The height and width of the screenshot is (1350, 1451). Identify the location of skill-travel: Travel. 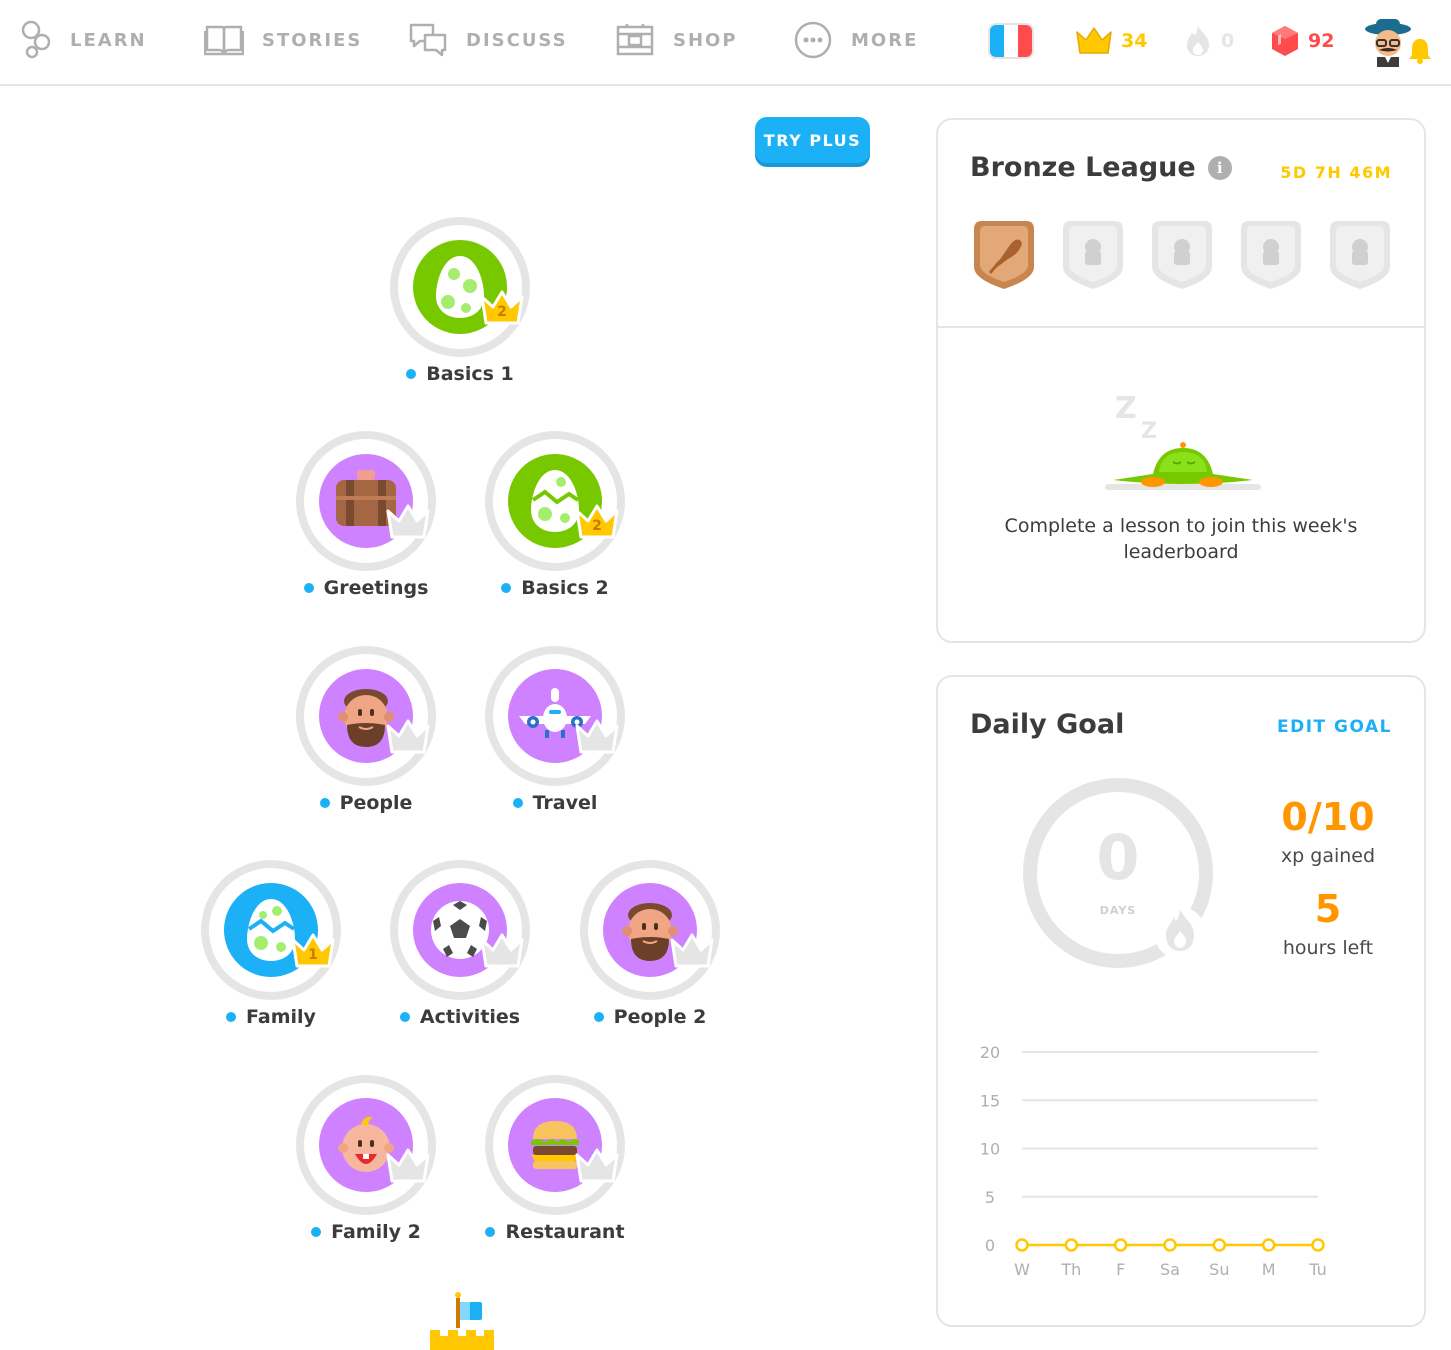
(555, 741).